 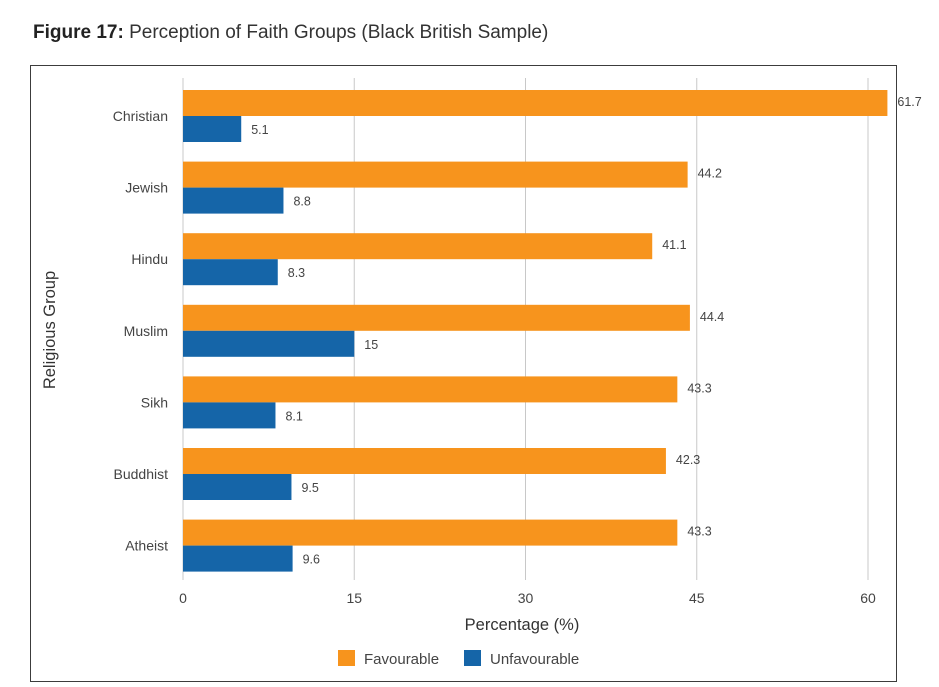 I want to click on x-tick-label-30: 30, so click(x=526, y=598).